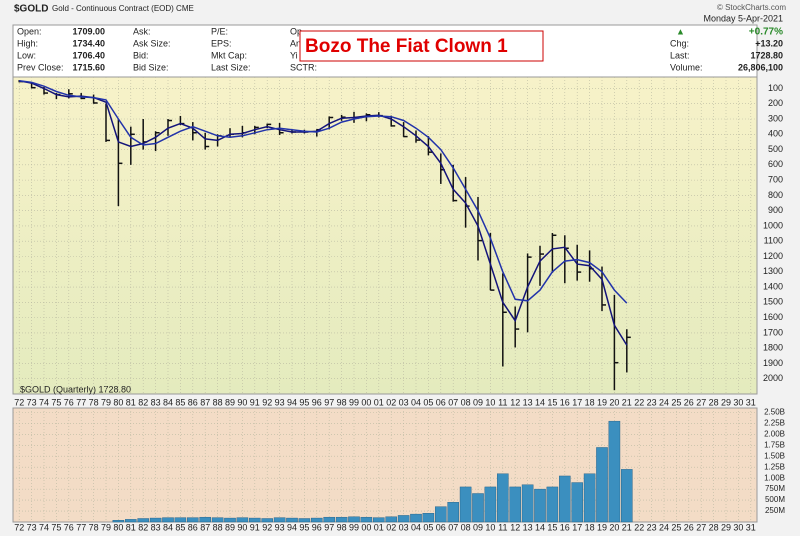 The image size is (800, 536). What do you see at coordinates (773, 363) in the screenshot?
I see `y-tick-label: 1900` at bounding box center [773, 363].